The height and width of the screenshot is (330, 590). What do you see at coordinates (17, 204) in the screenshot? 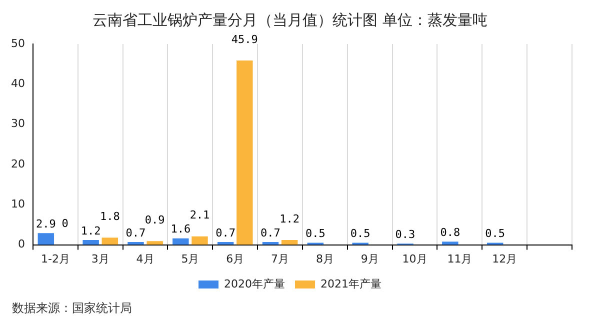
I see `y-tick-label: 10` at bounding box center [17, 204].